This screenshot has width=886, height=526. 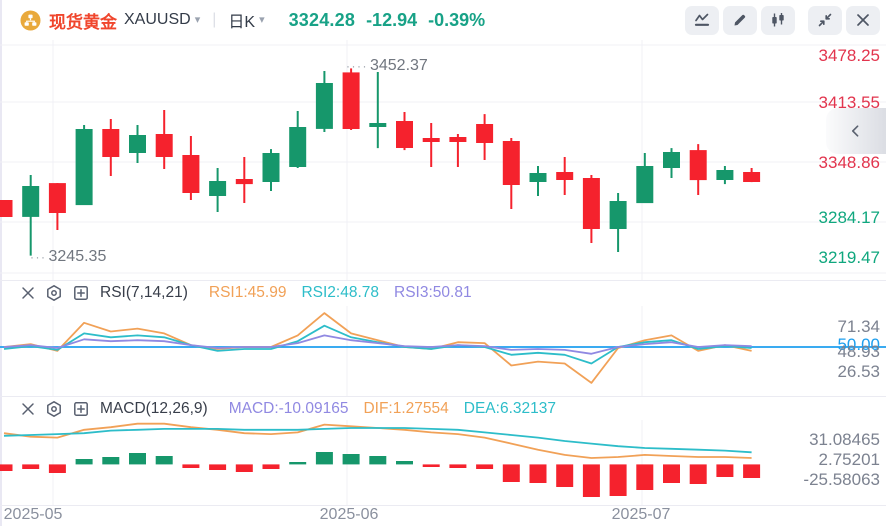 I want to click on rsi-readout-rsi3: RSI3:50.81, so click(x=433, y=292).